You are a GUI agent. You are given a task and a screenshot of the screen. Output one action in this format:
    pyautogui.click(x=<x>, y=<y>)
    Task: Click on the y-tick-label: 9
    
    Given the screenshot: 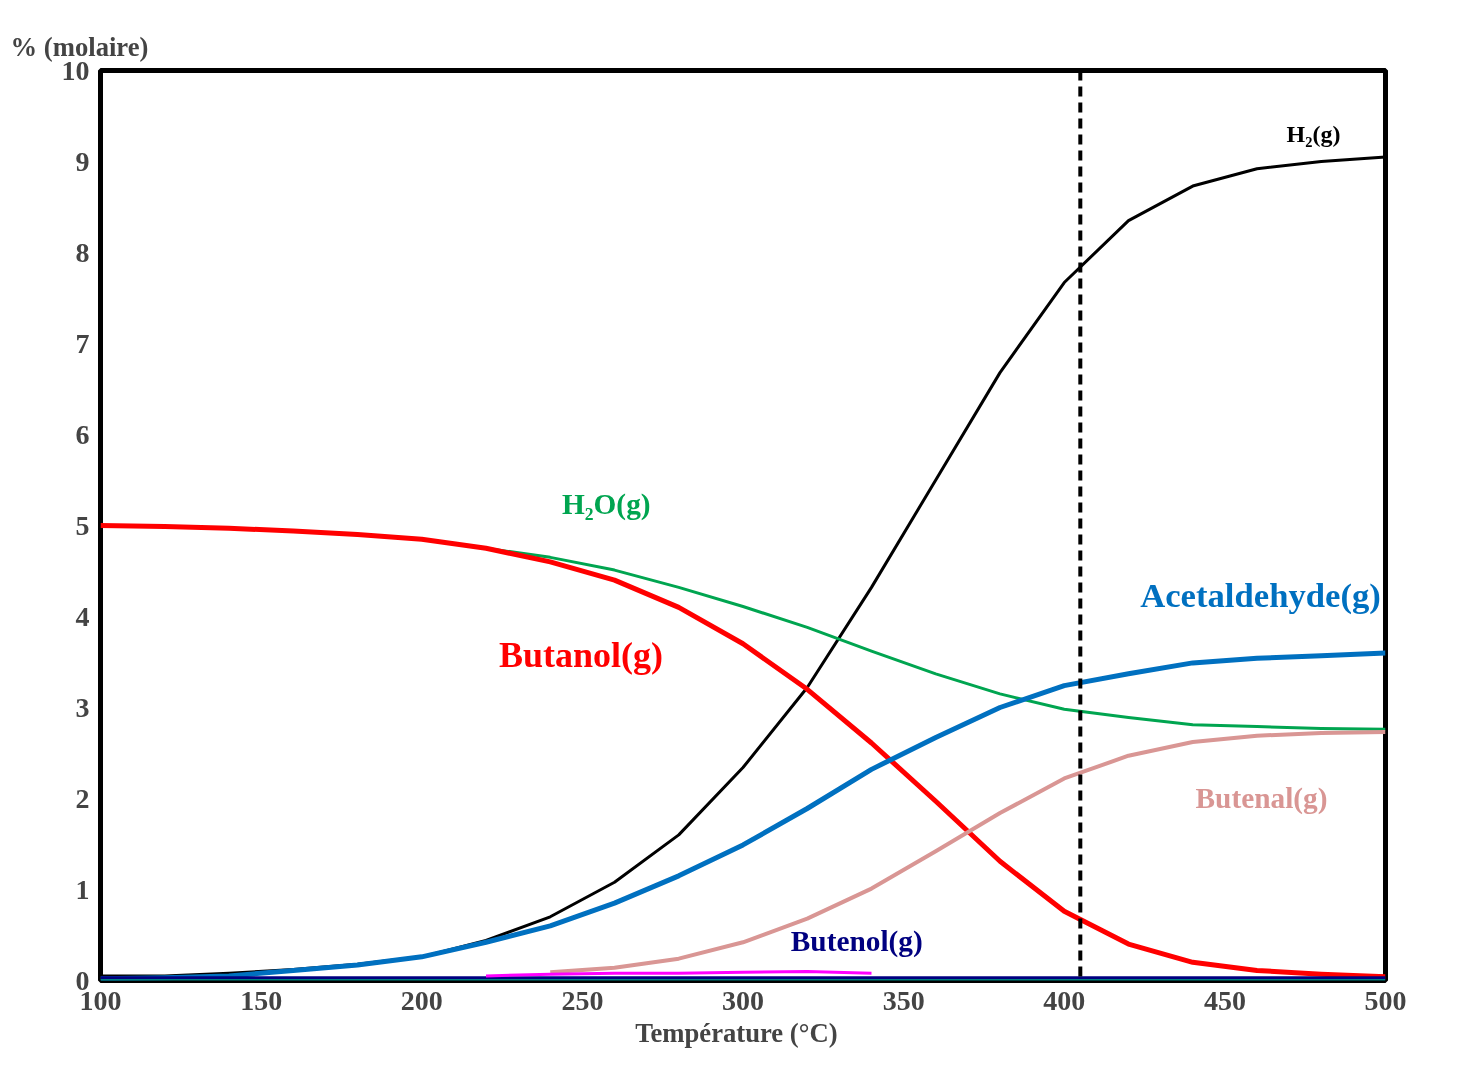 What is the action you would take?
    pyautogui.click(x=82, y=161)
    